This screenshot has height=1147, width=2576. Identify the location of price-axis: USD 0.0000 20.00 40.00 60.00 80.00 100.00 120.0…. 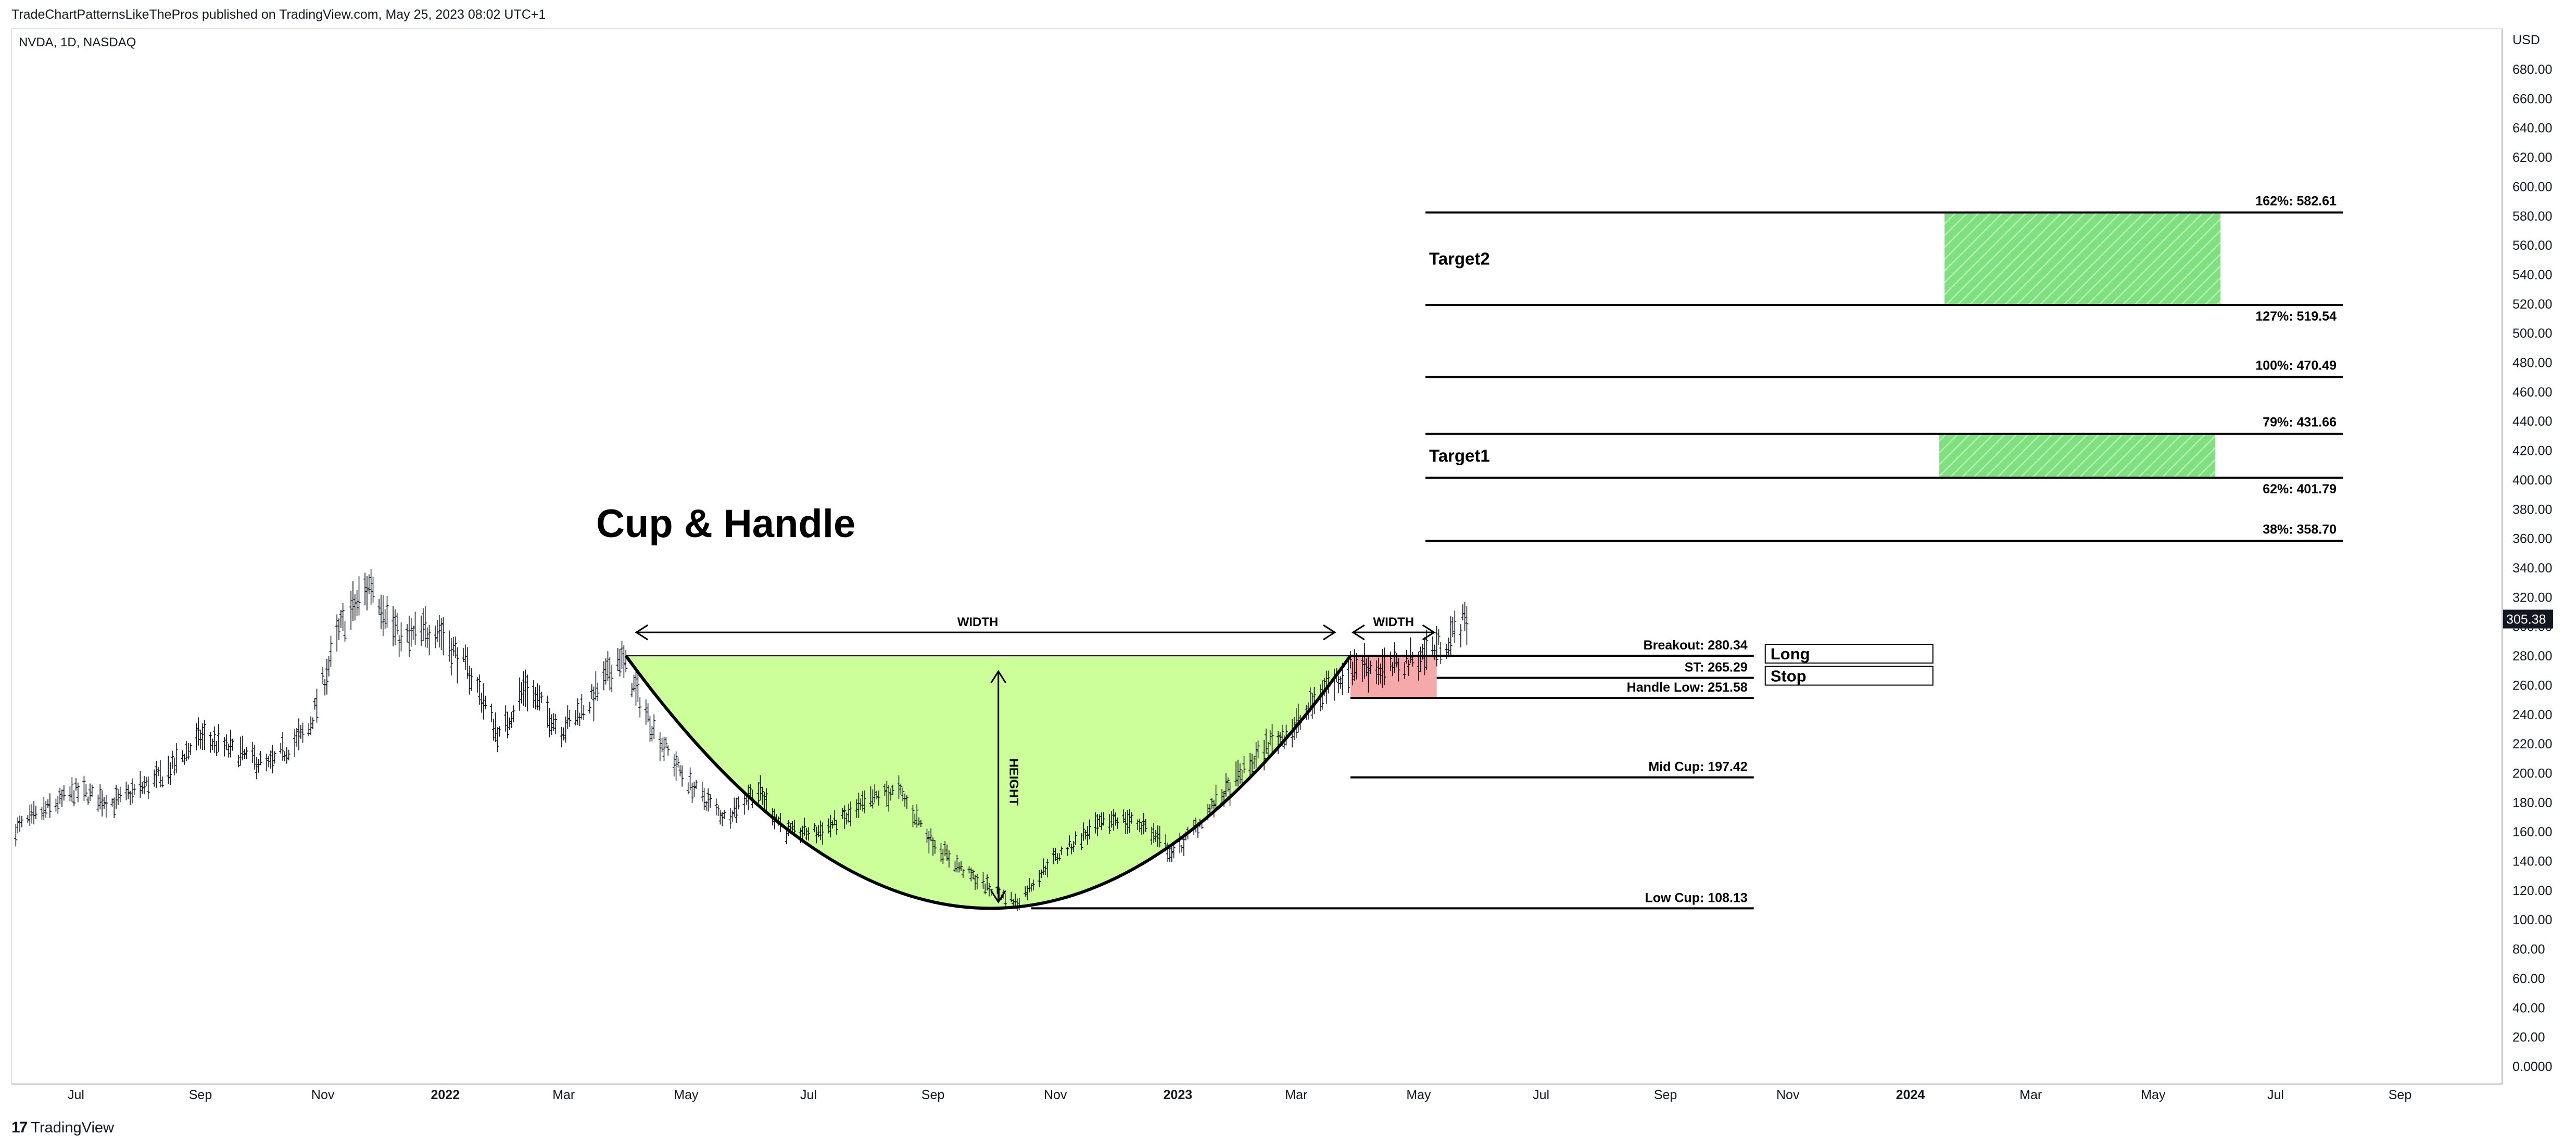
(2528, 553).